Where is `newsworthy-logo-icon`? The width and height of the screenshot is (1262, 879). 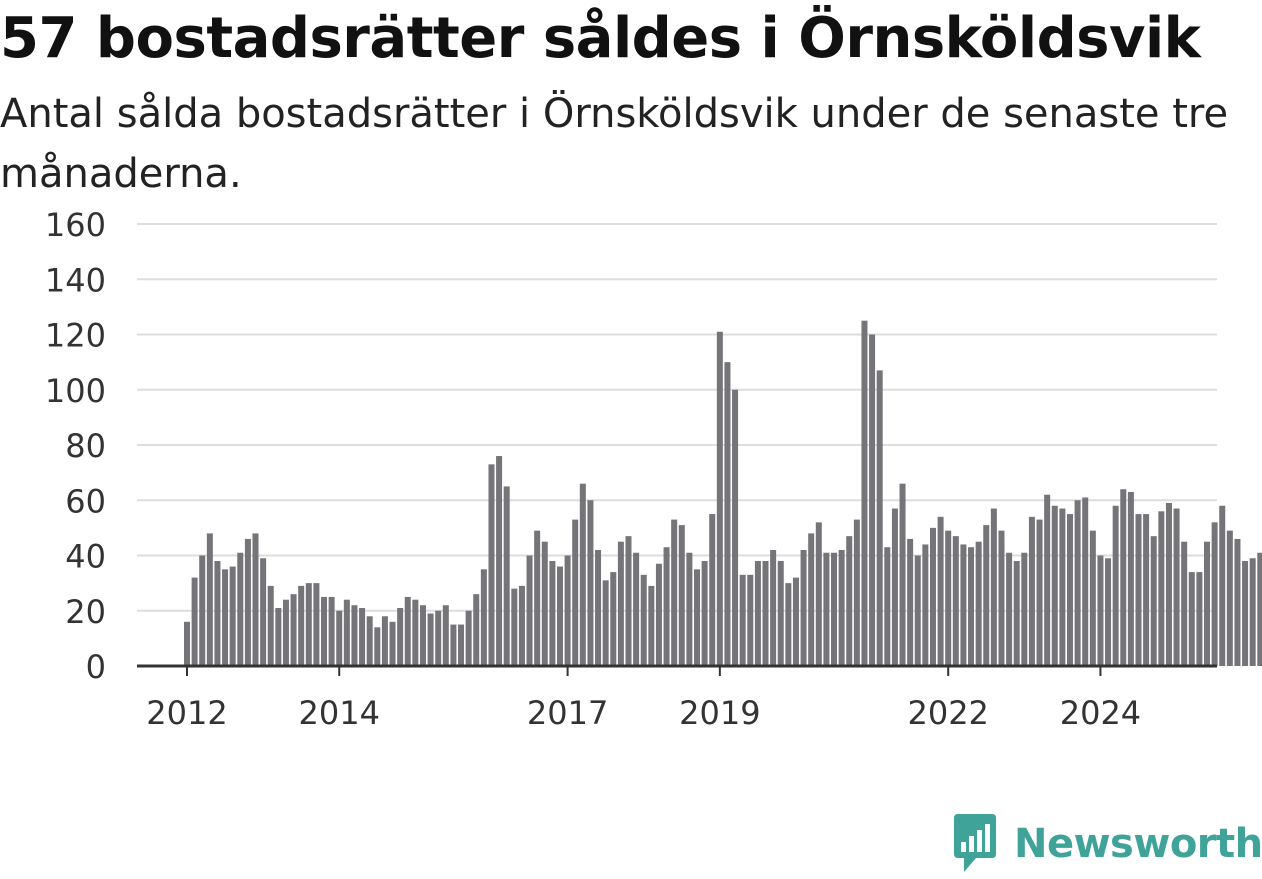 newsworthy-logo-icon is located at coordinates (975, 843).